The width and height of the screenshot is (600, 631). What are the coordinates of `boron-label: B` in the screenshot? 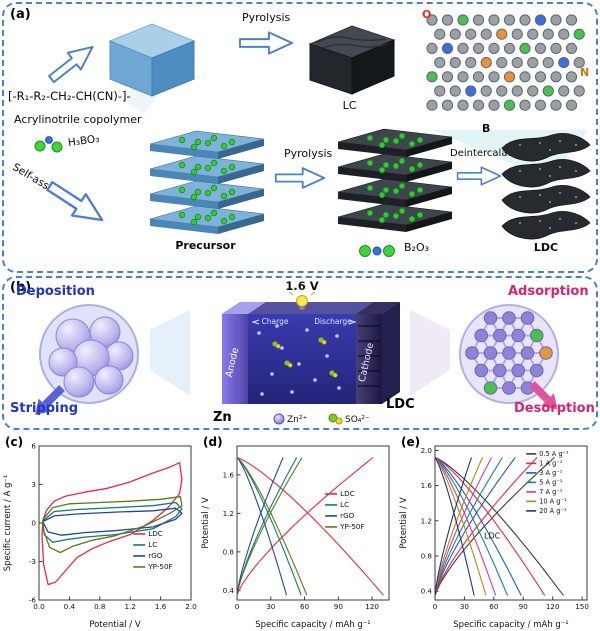 It's located at (486, 128).